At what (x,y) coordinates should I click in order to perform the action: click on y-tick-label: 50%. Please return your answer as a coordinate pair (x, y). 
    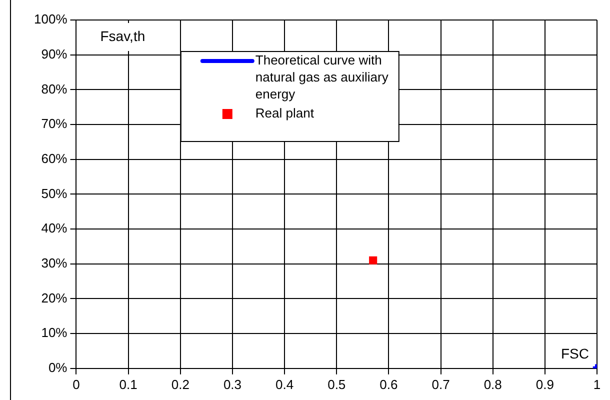
    Looking at the image, I should click on (54, 193).